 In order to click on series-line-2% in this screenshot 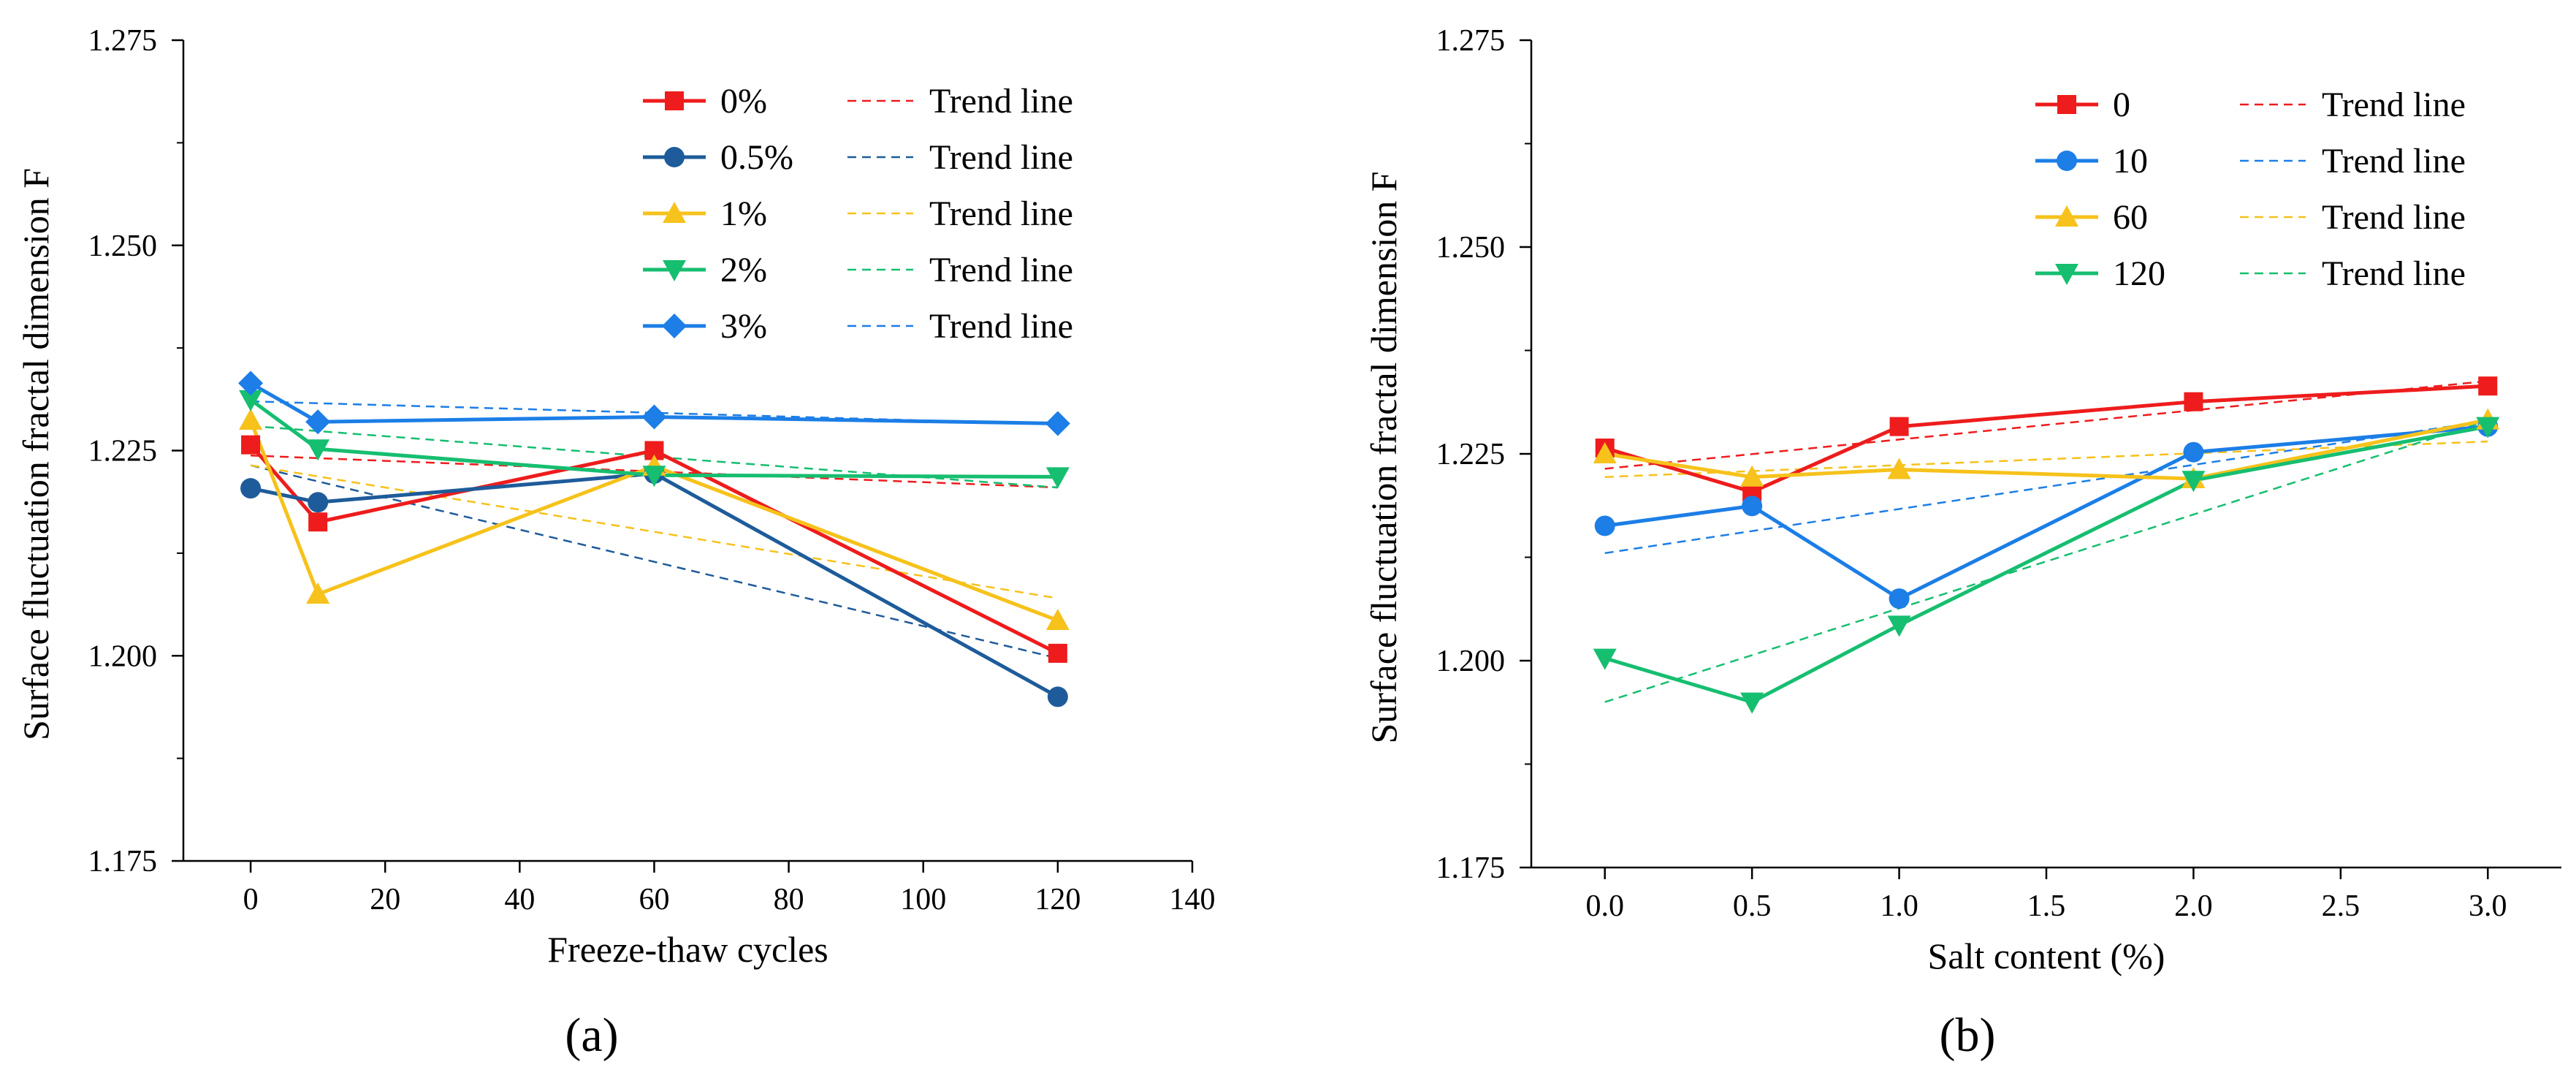, I will do `click(653, 438)`.